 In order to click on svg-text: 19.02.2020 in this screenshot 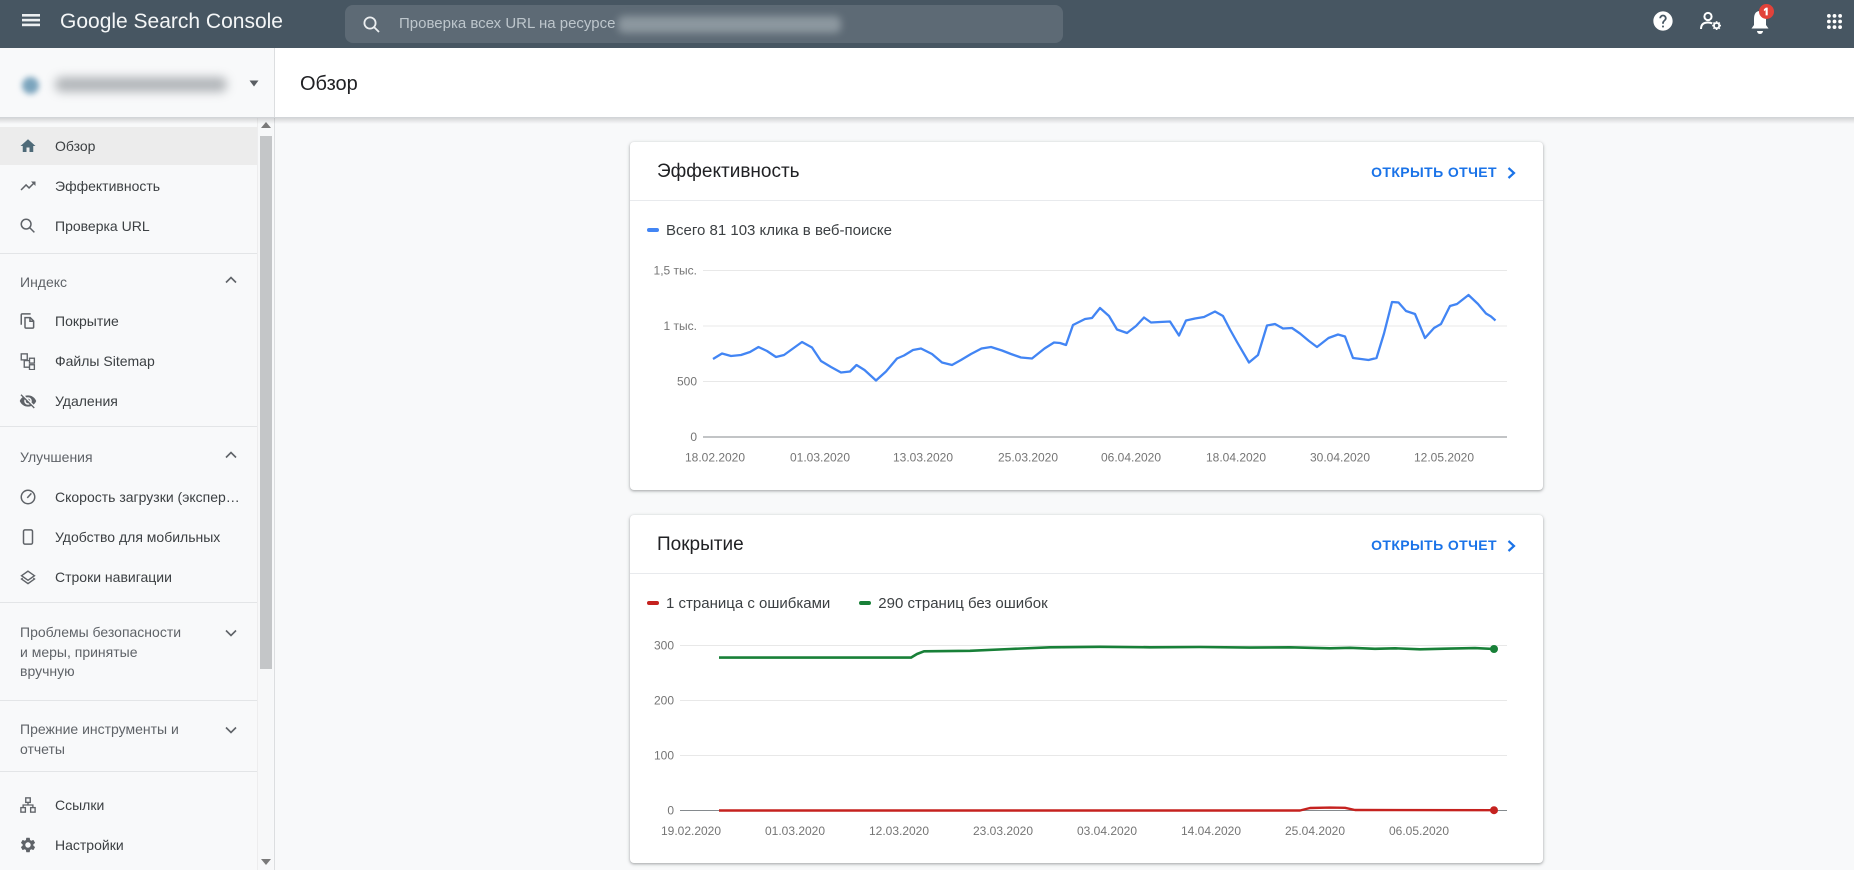, I will do `click(691, 831)`.